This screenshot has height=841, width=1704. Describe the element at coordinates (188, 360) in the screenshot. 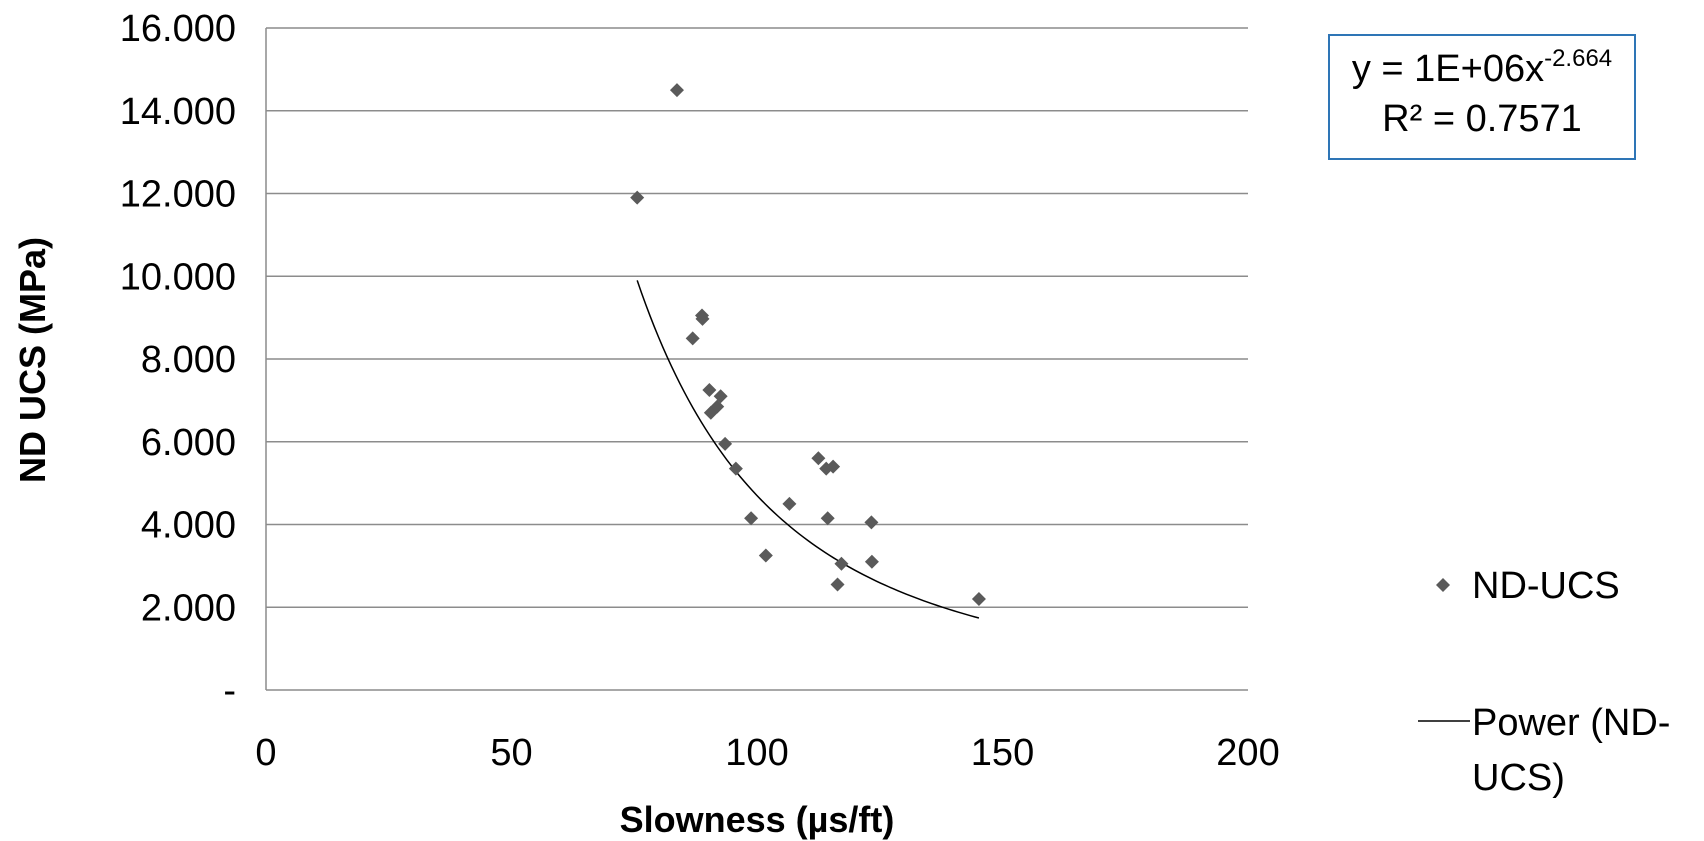

I see `y-tick-label-4: 8.000` at that location.